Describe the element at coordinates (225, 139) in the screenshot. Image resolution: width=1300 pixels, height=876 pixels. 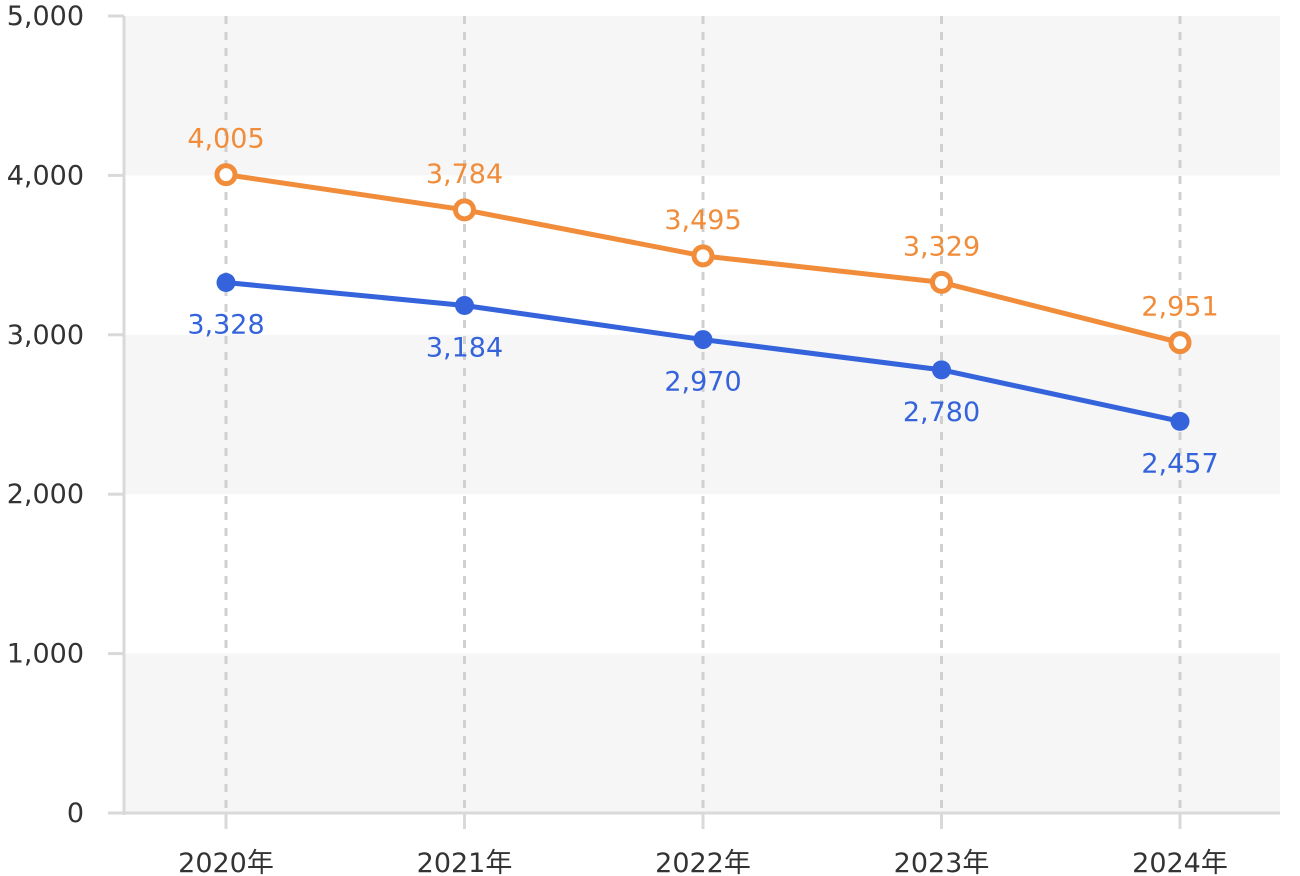
I see `data-label: 4,005` at that location.